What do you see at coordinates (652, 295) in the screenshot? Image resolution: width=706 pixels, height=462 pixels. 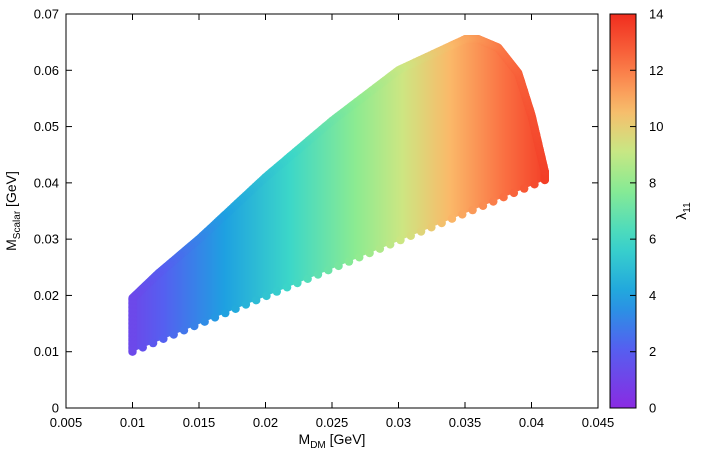 I see `colorbar-tick-label: 4` at bounding box center [652, 295].